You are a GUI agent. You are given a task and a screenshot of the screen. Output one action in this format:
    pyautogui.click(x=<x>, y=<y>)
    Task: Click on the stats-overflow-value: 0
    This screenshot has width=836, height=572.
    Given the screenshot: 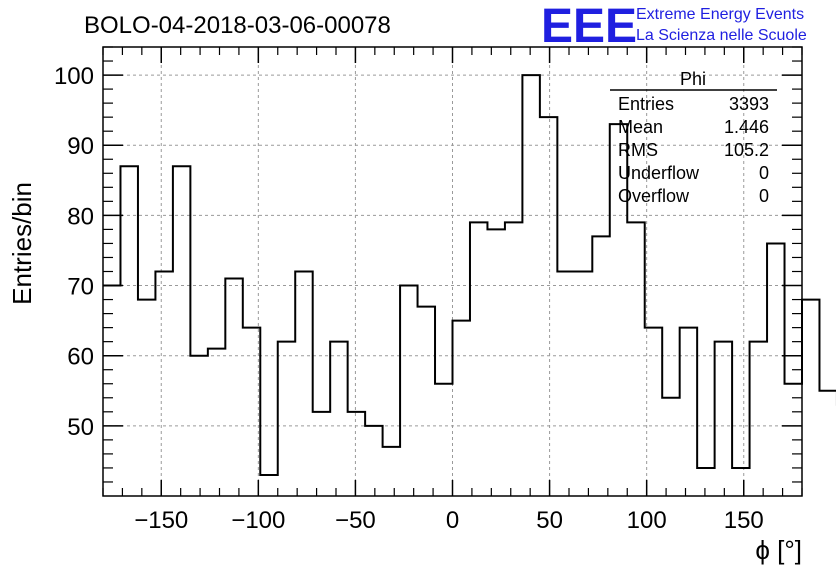 What is the action you would take?
    pyautogui.click(x=764, y=196)
    